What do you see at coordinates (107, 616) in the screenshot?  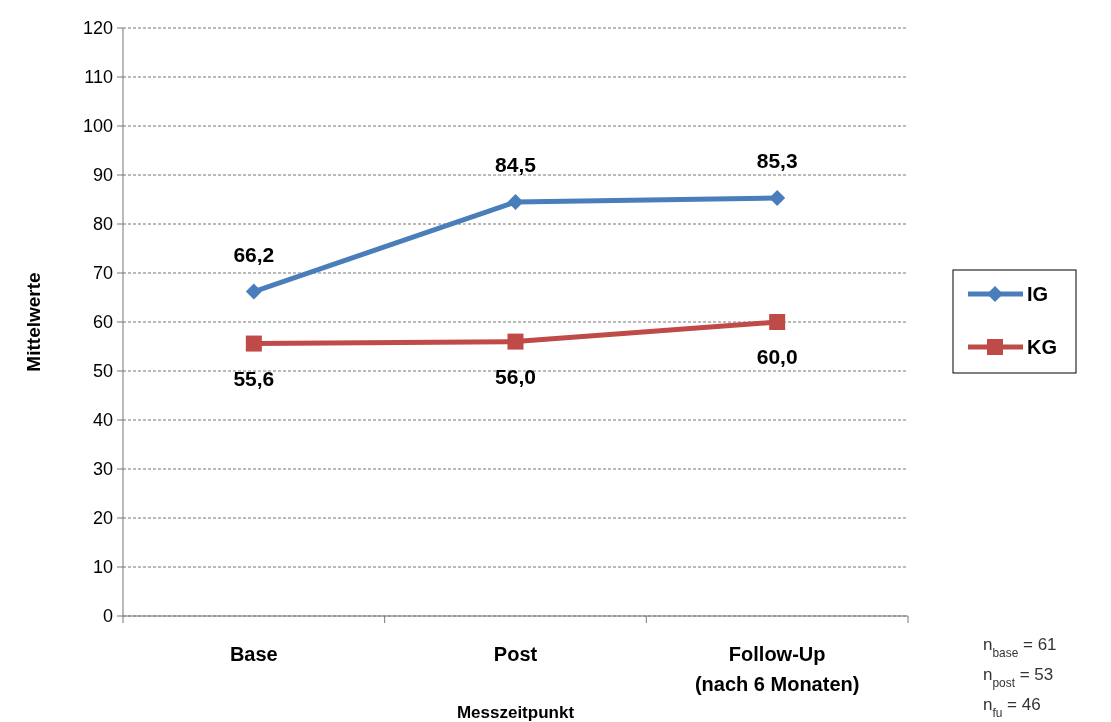 I see `y-tick-label: 0` at bounding box center [107, 616].